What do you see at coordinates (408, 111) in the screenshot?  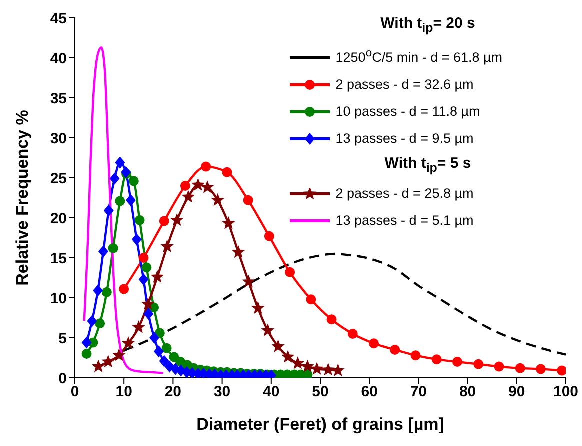 I see `legend-label: 10 passes - d = 11.8 µm` at bounding box center [408, 111].